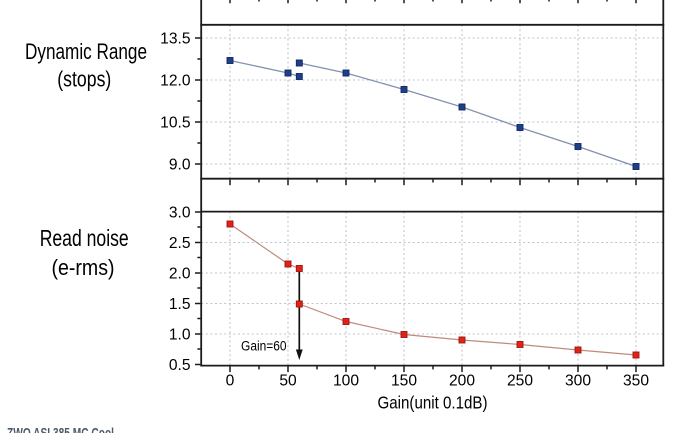 The height and width of the screenshot is (433, 684). I want to click on svg-text: 2.0, so click(180, 274).